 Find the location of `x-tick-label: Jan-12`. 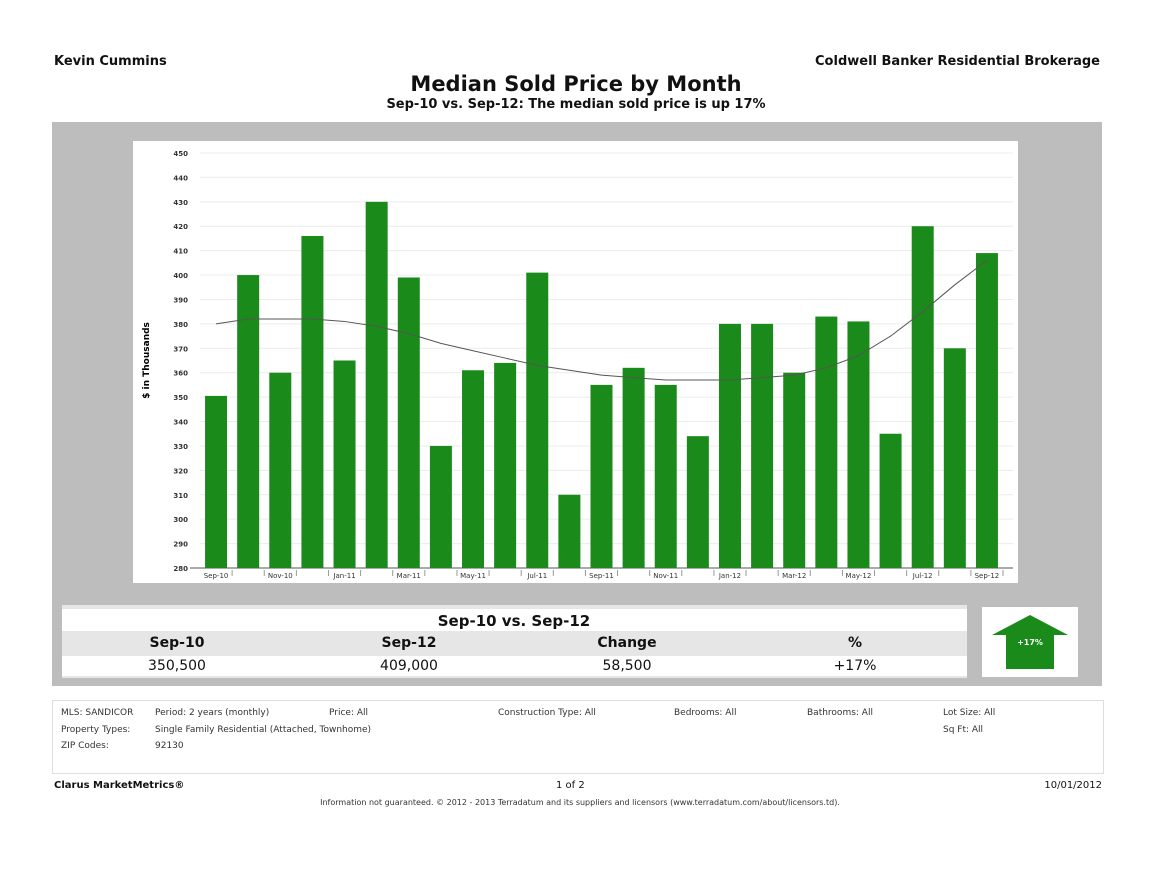

x-tick-label: Jan-12 is located at coordinates (729, 576).